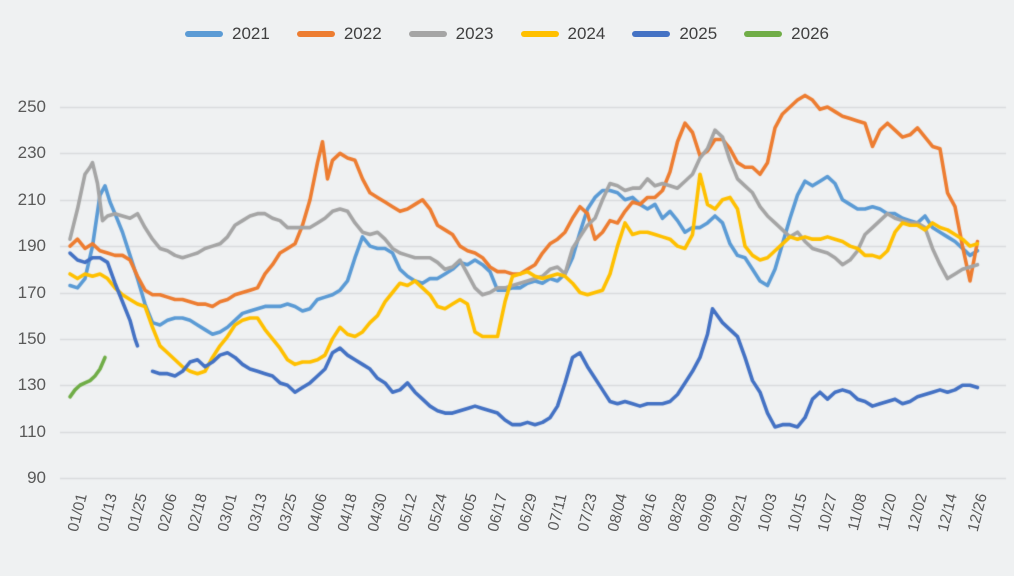 This screenshot has height=576, width=1014. I want to click on legend-label: 2021, so click(251, 33).